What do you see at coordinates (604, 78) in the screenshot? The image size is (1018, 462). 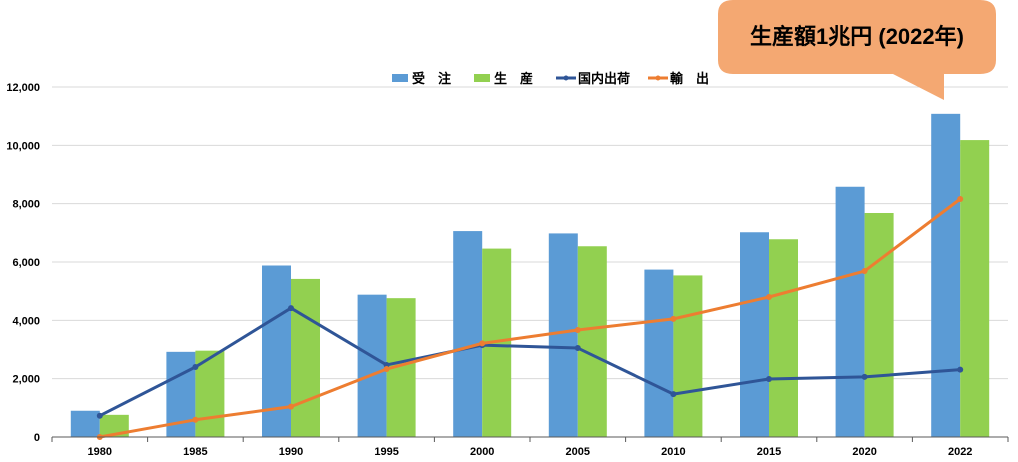 I see `legend-label: 国内出荷` at bounding box center [604, 78].